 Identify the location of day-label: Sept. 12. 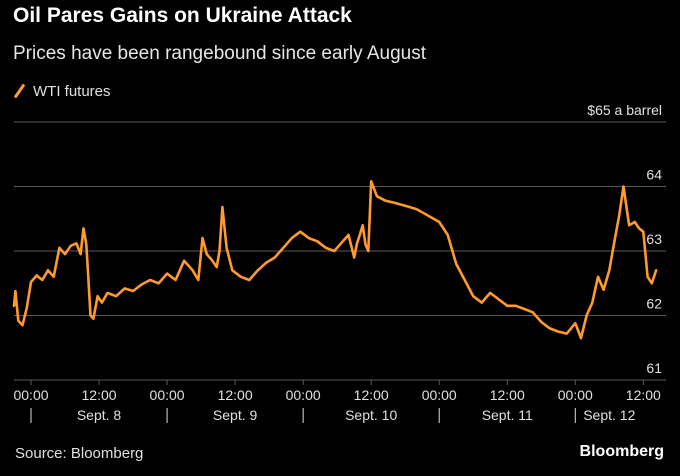
(609, 415).